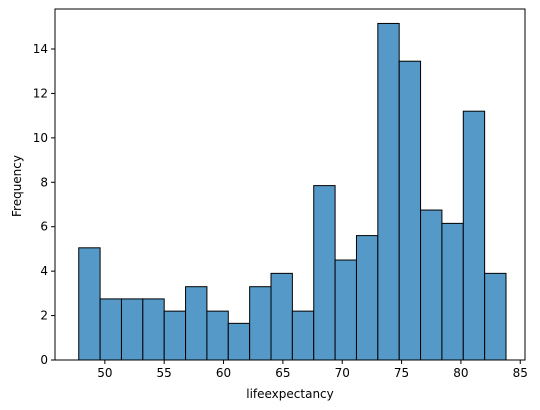 The image size is (540, 410). What do you see at coordinates (44, 204) in the screenshot?
I see `y-axis-ticks: 0 2 4 6 8 10 12 14` at bounding box center [44, 204].